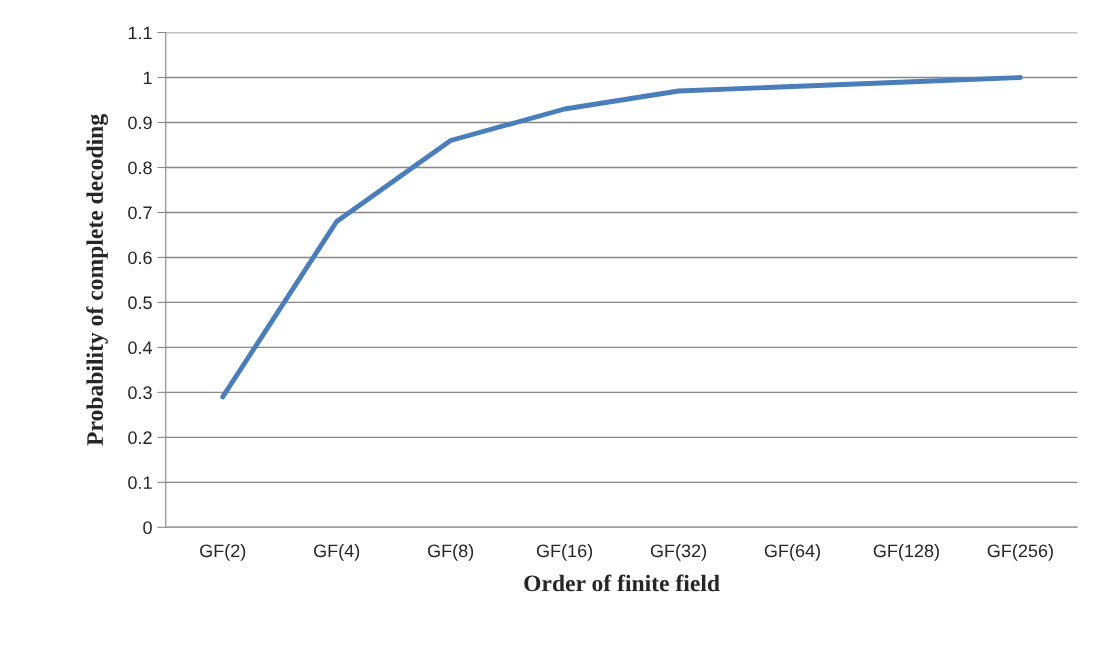 This screenshot has width=1105, height=651. Describe the element at coordinates (906, 552) in the screenshot. I see `x-tick-label: GF(128)` at that location.